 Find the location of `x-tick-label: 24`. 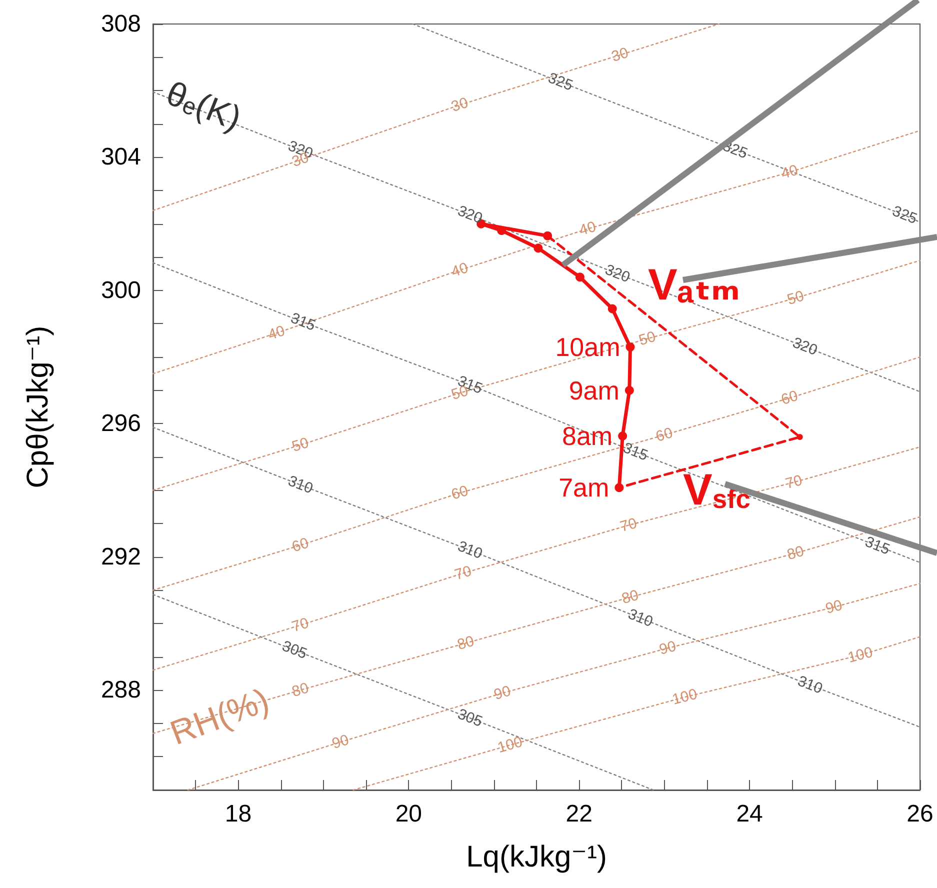

x-tick-label: 24 is located at coordinates (749, 814).